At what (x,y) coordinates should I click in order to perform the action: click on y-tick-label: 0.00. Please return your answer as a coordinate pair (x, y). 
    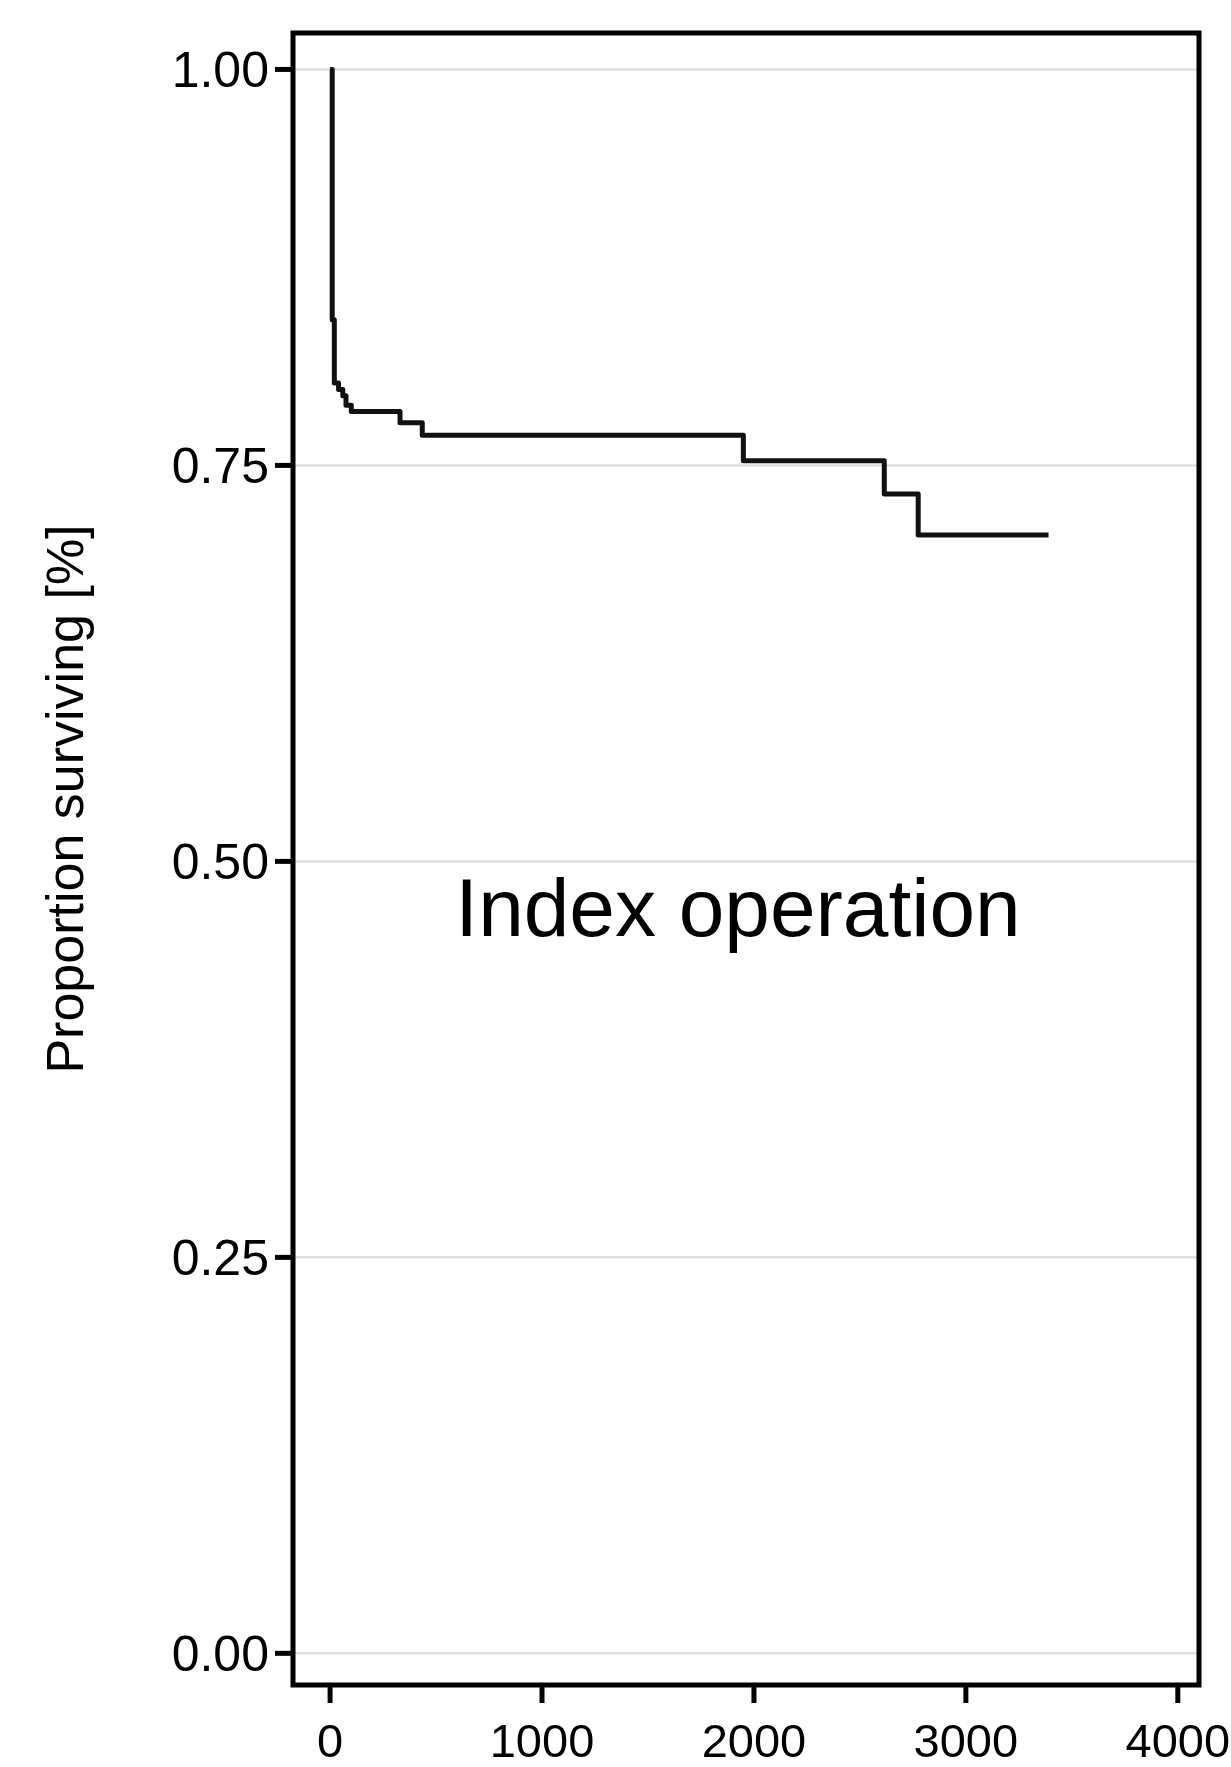
    Looking at the image, I should click on (220, 1653).